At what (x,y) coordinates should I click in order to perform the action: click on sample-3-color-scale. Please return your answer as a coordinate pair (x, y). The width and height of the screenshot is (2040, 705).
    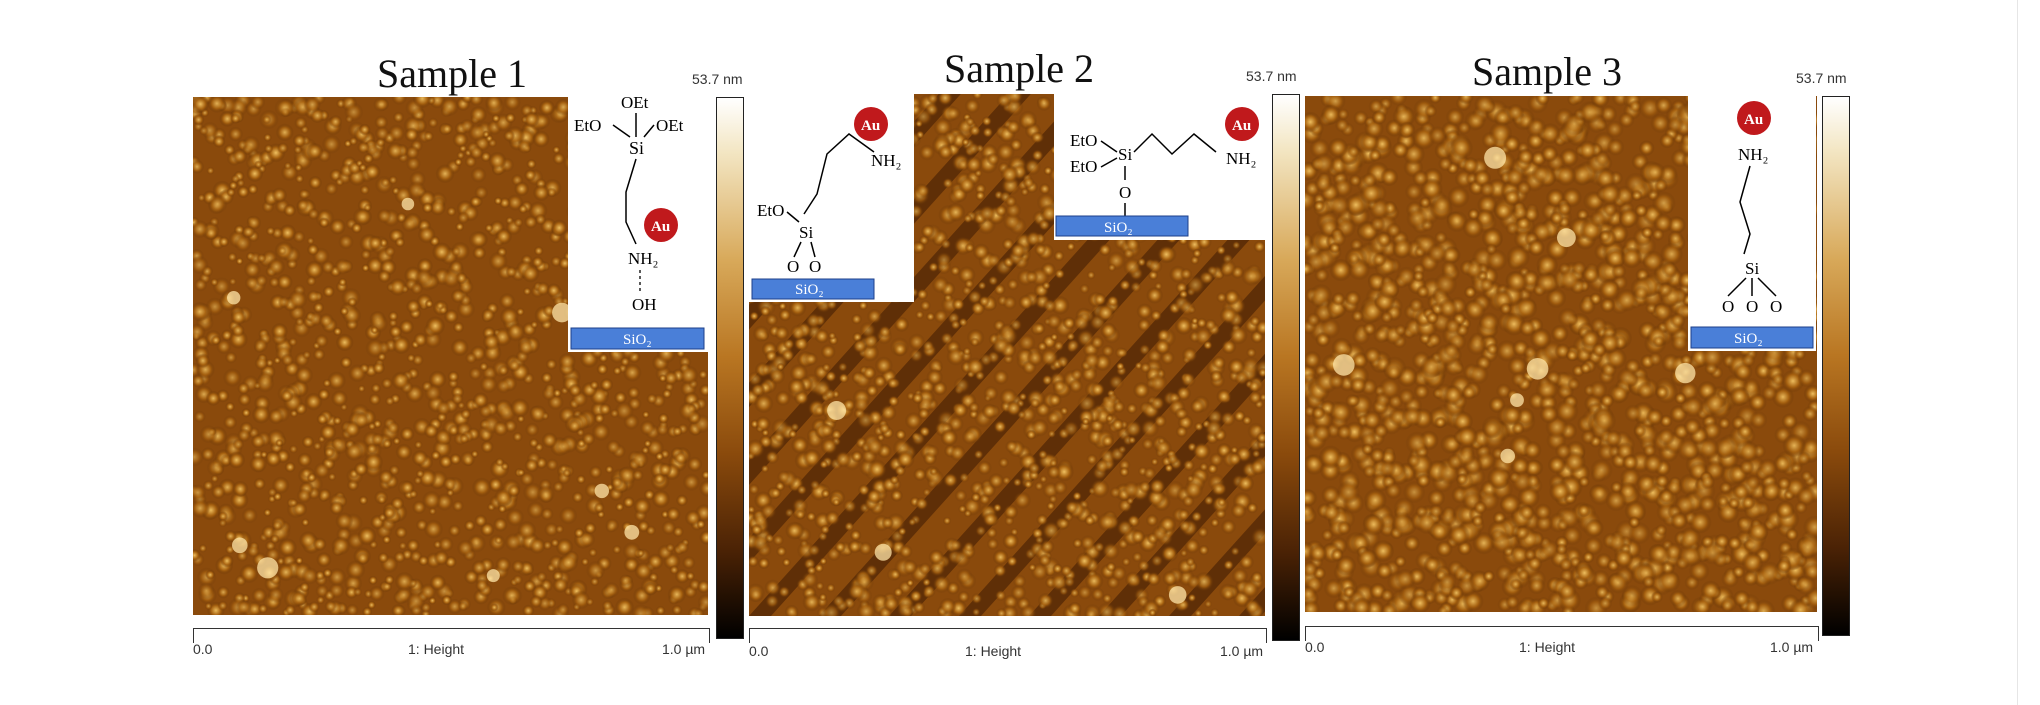
    Looking at the image, I should click on (1836, 366).